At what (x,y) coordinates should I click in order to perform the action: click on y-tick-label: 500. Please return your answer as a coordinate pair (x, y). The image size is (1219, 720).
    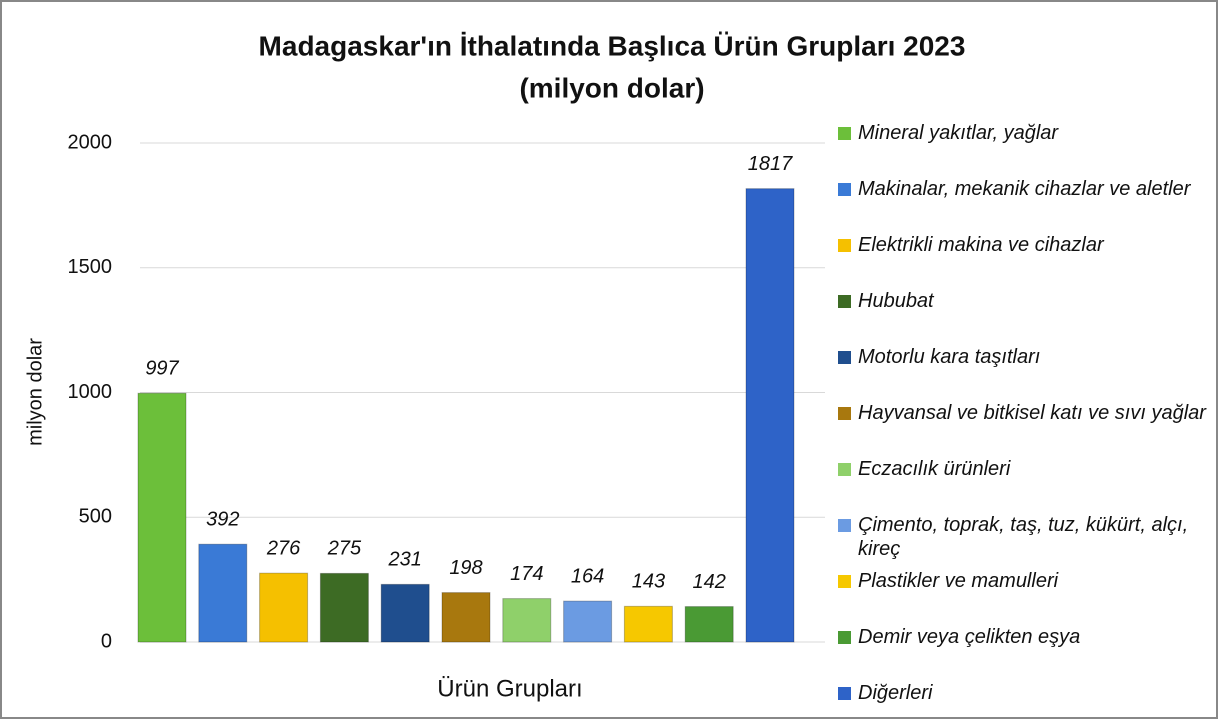
    Looking at the image, I should click on (95, 517).